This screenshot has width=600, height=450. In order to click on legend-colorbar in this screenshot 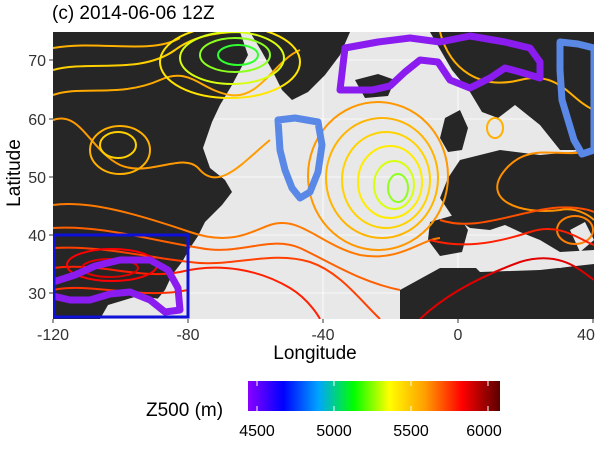, I will do `click(374, 396)`.